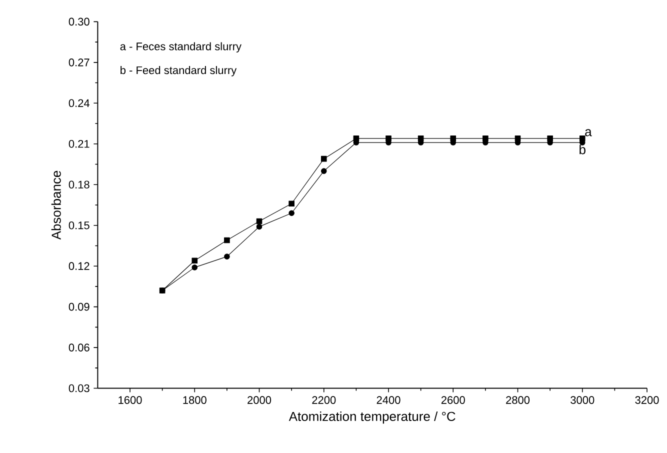 This screenshot has height=453, width=667. What do you see at coordinates (588, 132) in the screenshot?
I see `series-label: a` at bounding box center [588, 132].